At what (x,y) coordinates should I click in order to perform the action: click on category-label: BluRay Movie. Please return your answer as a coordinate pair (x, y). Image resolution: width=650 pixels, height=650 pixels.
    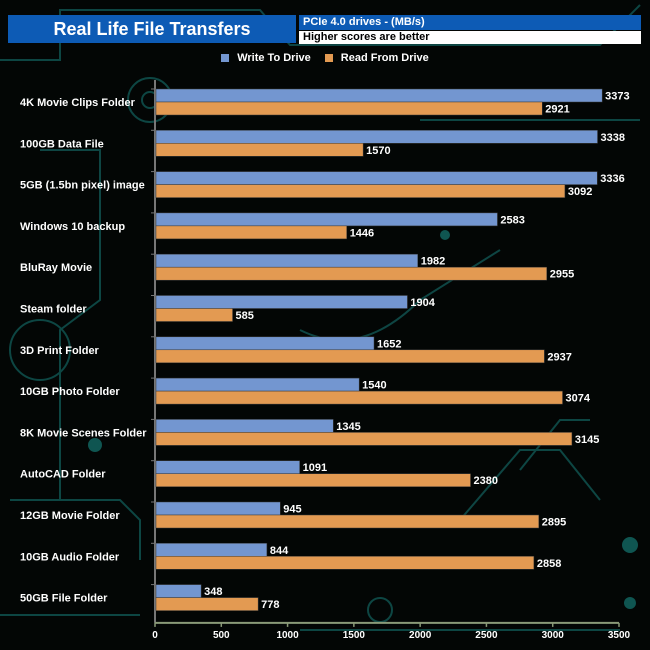
    Looking at the image, I should click on (56, 268).